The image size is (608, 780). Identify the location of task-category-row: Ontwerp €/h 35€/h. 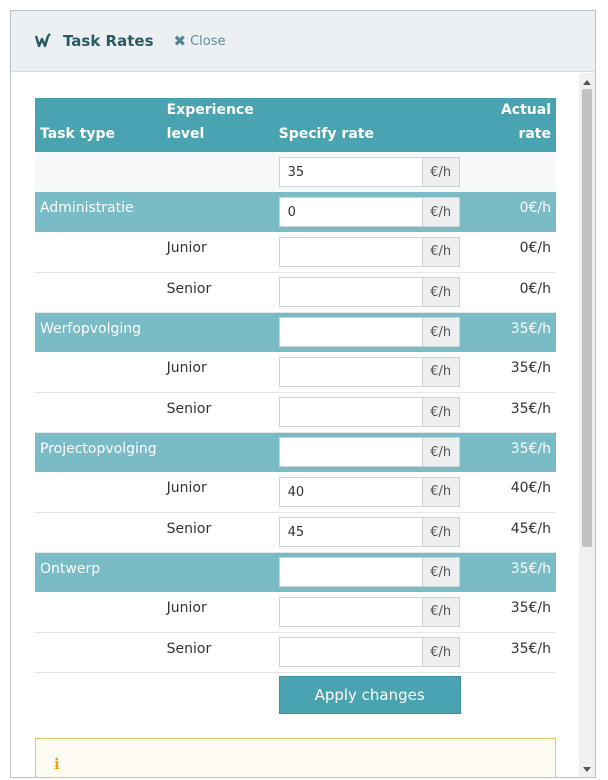
(295, 572).